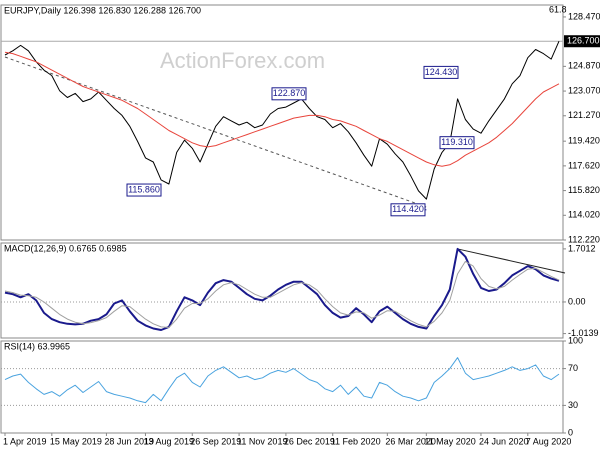 Image resolution: width=600 pixels, height=450 pixels. I want to click on x-tick-label: 11 Feb 2020, so click(356, 441).